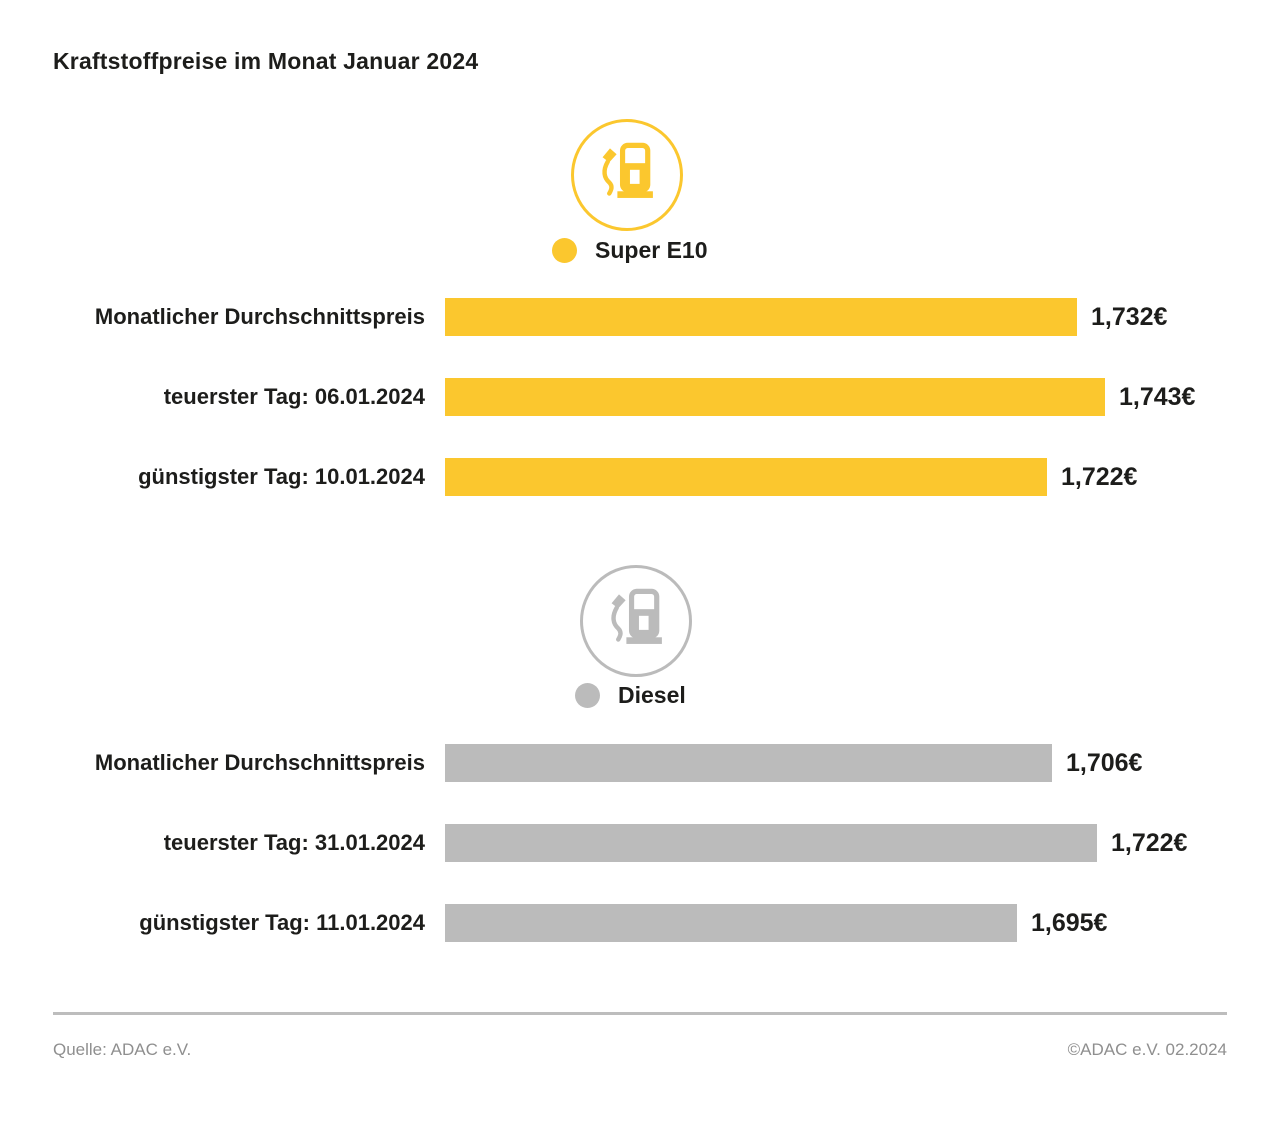 The height and width of the screenshot is (1134, 1280). I want to click on page-title: Kraftstoffpreise im Monat Januar 2024, so click(266, 61).